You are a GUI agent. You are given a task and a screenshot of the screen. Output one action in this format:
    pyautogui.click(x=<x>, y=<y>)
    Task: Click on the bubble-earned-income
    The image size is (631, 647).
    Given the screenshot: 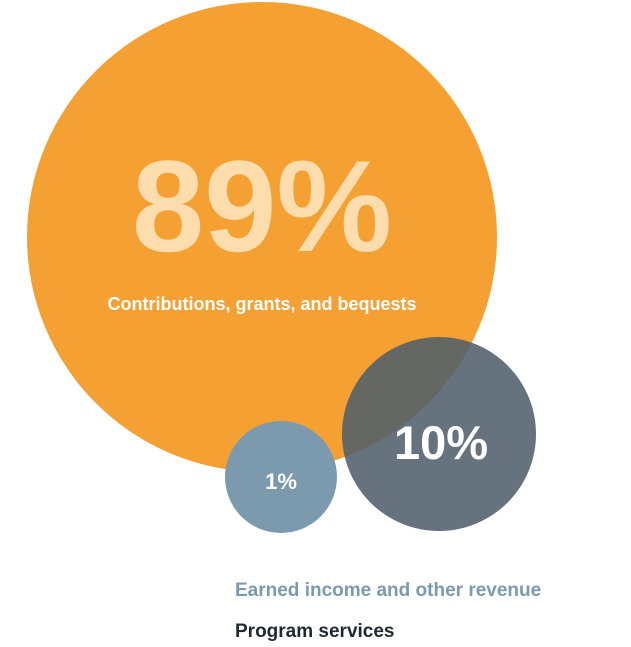 What is the action you would take?
    pyautogui.click(x=281, y=477)
    